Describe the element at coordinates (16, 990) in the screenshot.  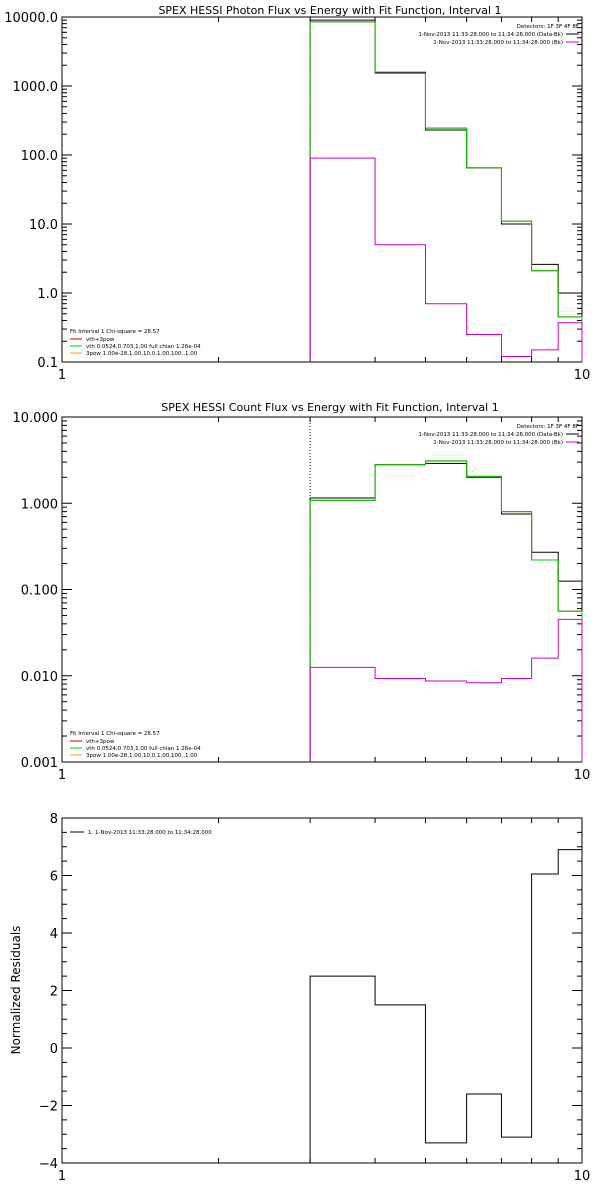
I see `residuals-y-axis-label: Normalized Residuals` at that location.